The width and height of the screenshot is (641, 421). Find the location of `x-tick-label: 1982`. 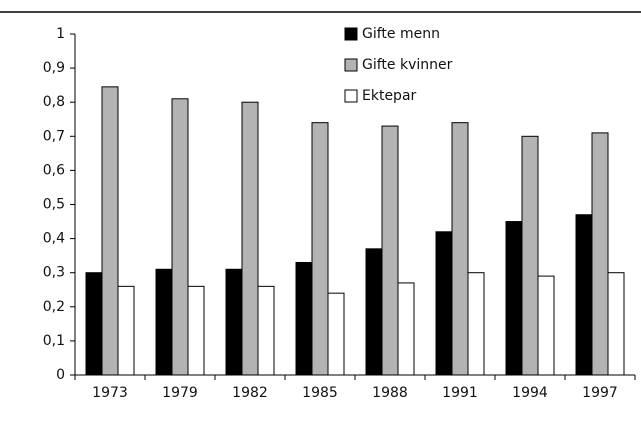

x-tick-label: 1982 is located at coordinates (250, 393).